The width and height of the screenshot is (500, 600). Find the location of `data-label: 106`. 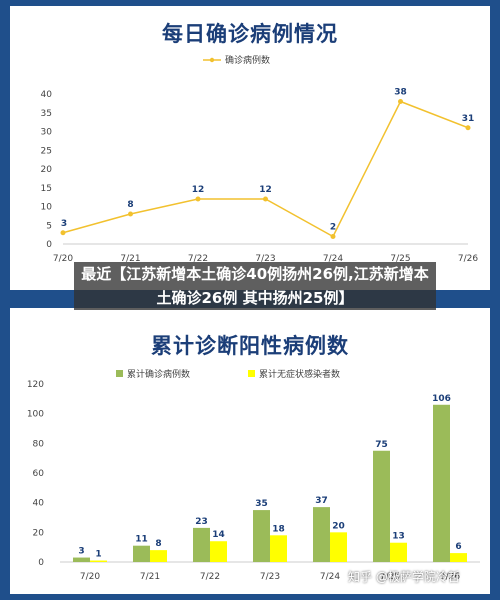

data-label: 106 is located at coordinates (441, 399).